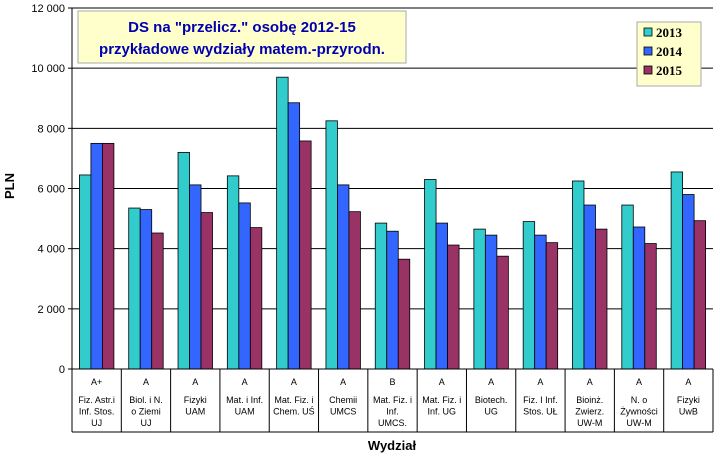 The image size is (720, 456). I want to click on legend: 2013 2014 2015, so click(669, 54).